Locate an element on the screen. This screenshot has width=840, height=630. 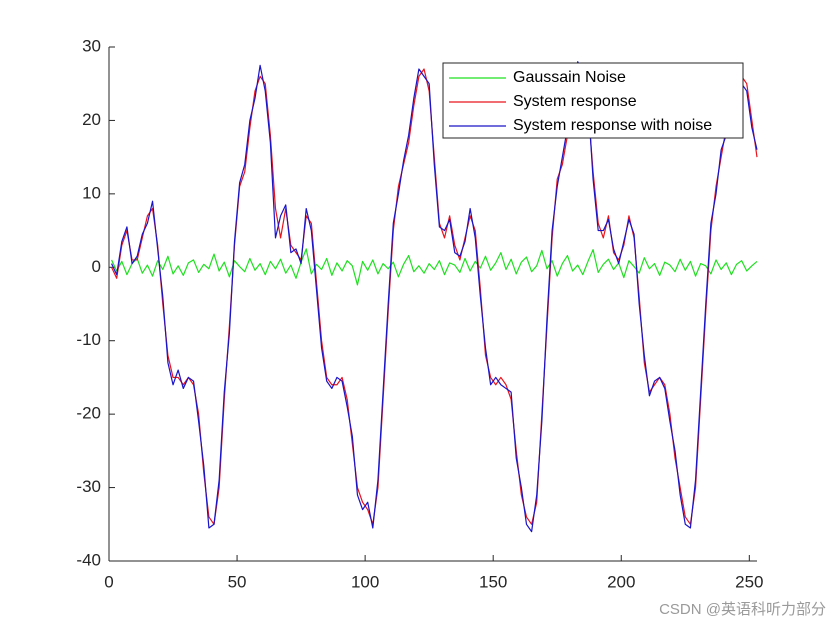
x-tick-label: 250 is located at coordinates (749, 581).